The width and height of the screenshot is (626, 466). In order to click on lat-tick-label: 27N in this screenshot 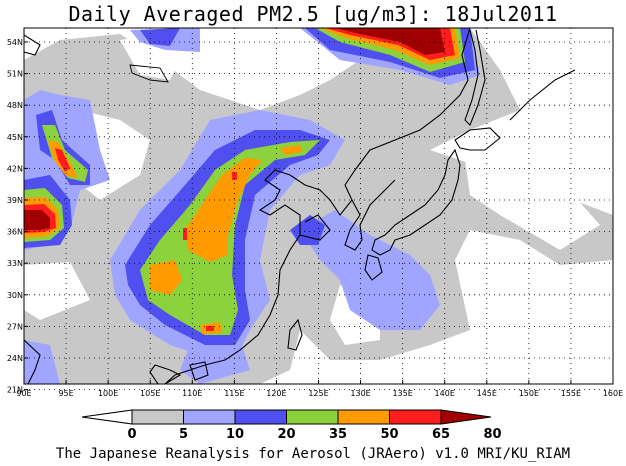, I will do `click(15, 326)`.